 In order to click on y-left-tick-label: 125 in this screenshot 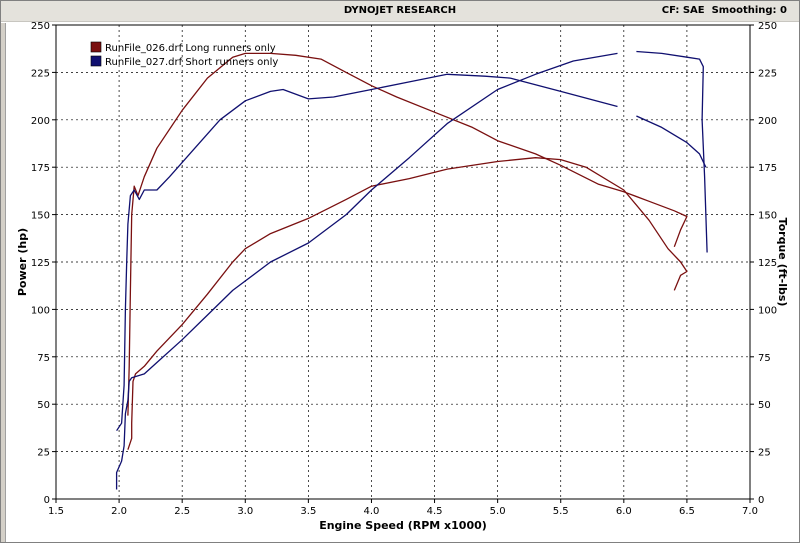, I will do `click(40, 263)`.